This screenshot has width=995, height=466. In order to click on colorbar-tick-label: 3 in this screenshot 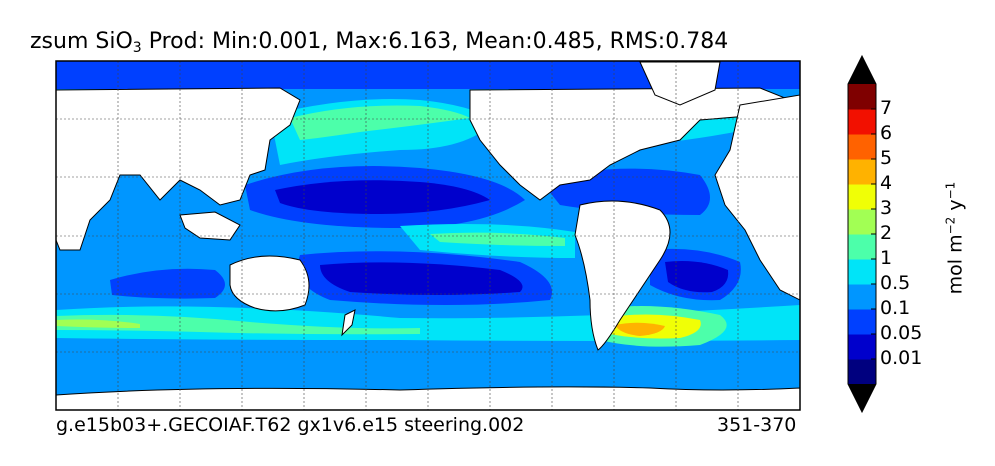, I will do `click(886, 208)`.